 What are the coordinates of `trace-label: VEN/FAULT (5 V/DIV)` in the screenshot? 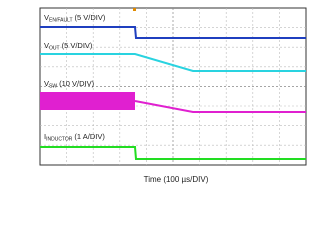 It's located at (75, 18).